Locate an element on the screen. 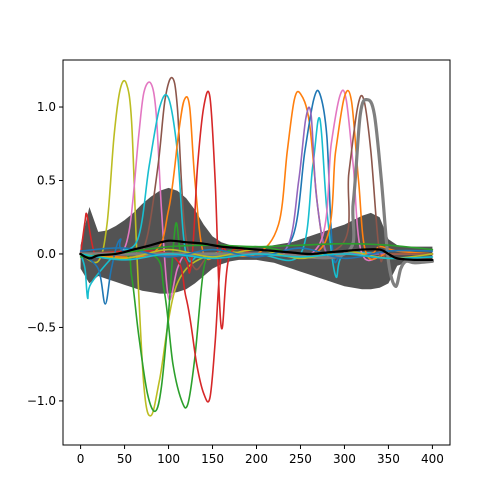 This screenshot has width=500, height=500. x-tick-label: 350 is located at coordinates (388, 459).